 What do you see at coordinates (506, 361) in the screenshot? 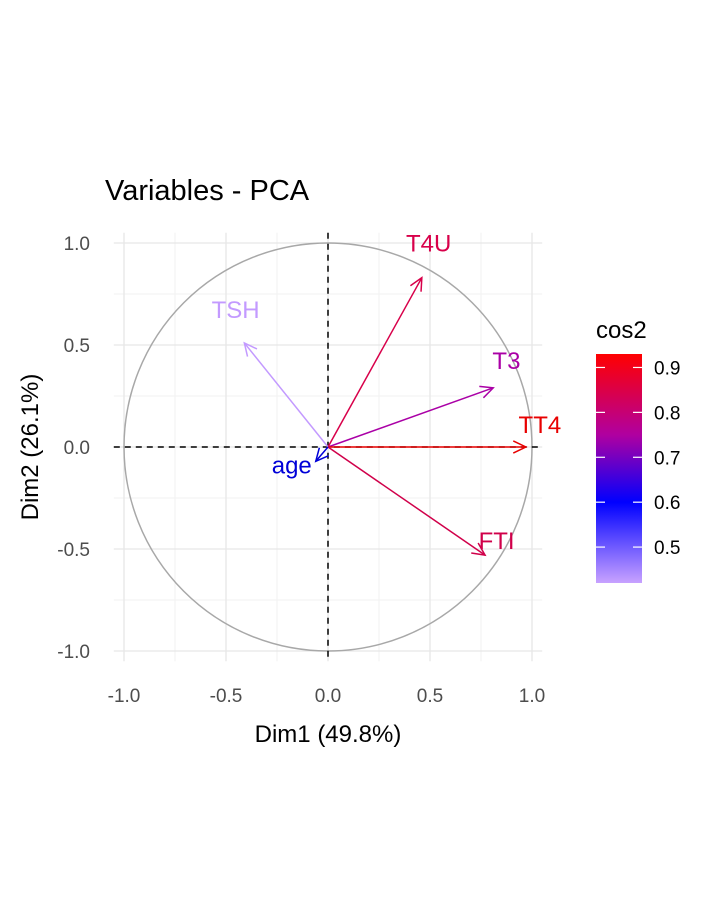
I see `label-t3: T3` at bounding box center [506, 361].